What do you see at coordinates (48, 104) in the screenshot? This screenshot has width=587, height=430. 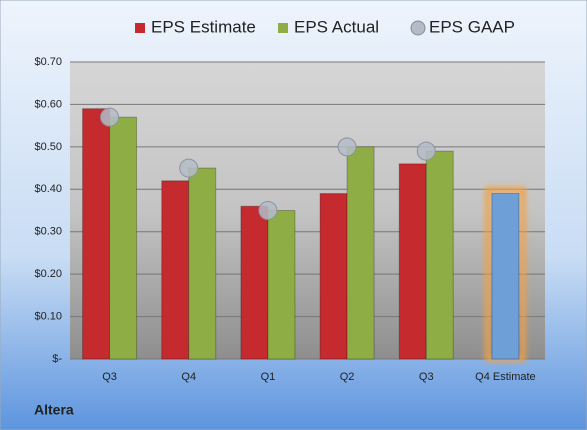 I see `y-tick-label: $0.60` at bounding box center [48, 104].